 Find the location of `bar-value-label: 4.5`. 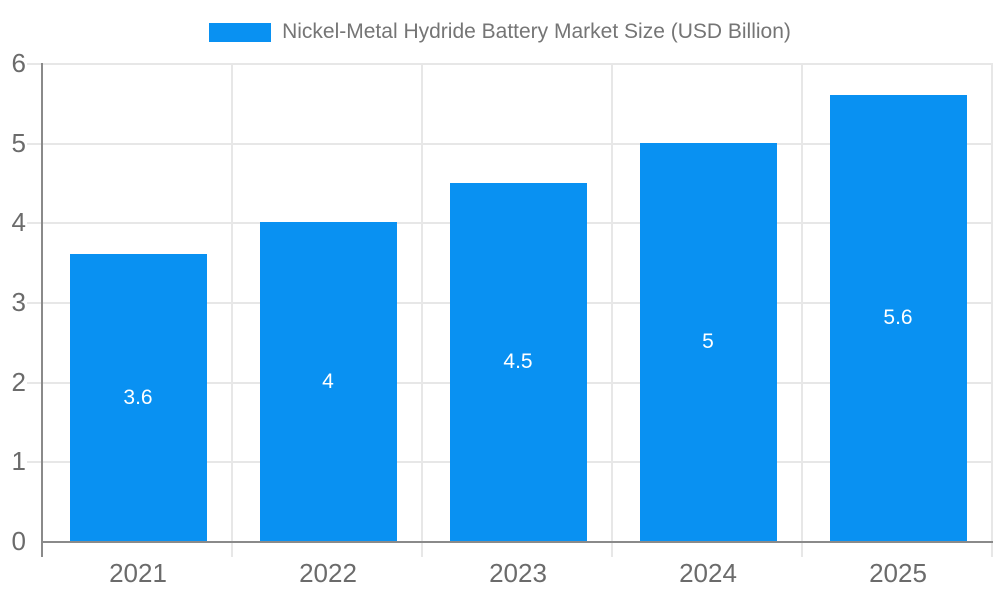

bar-value-label: 4.5 is located at coordinates (518, 361).